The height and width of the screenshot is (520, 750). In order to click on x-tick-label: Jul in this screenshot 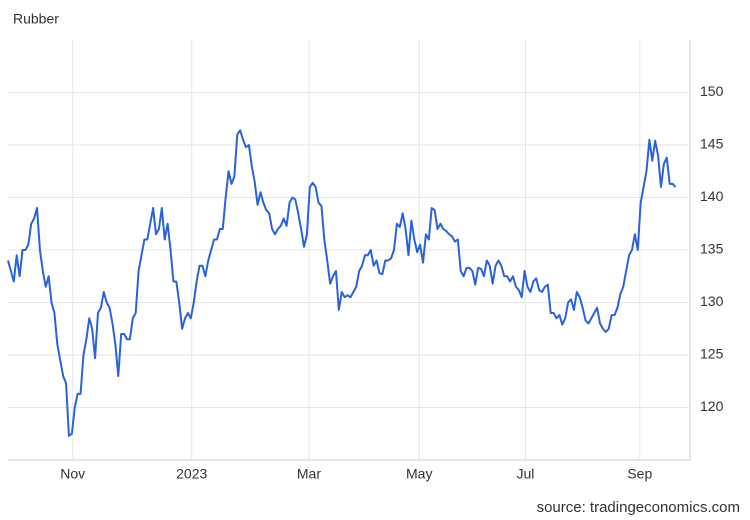, I will do `click(525, 474)`.